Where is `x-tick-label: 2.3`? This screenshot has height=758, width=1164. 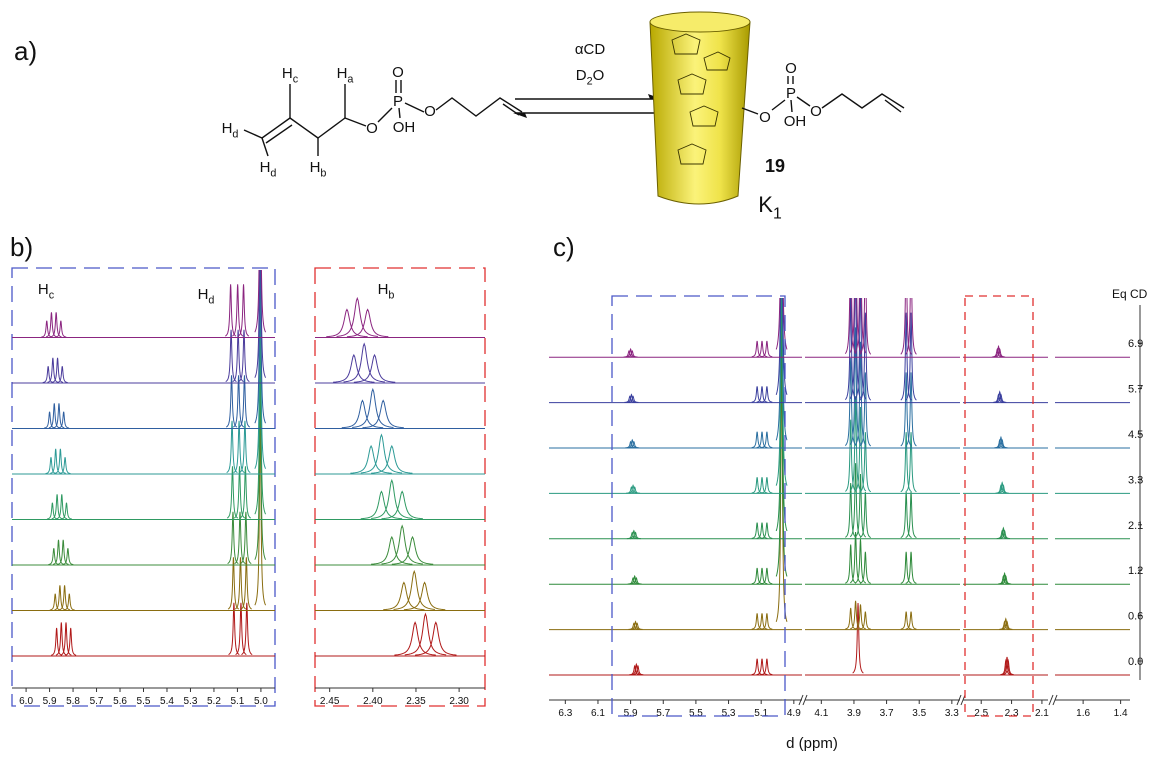 x-tick-label: 2.3 is located at coordinates (1012, 713).